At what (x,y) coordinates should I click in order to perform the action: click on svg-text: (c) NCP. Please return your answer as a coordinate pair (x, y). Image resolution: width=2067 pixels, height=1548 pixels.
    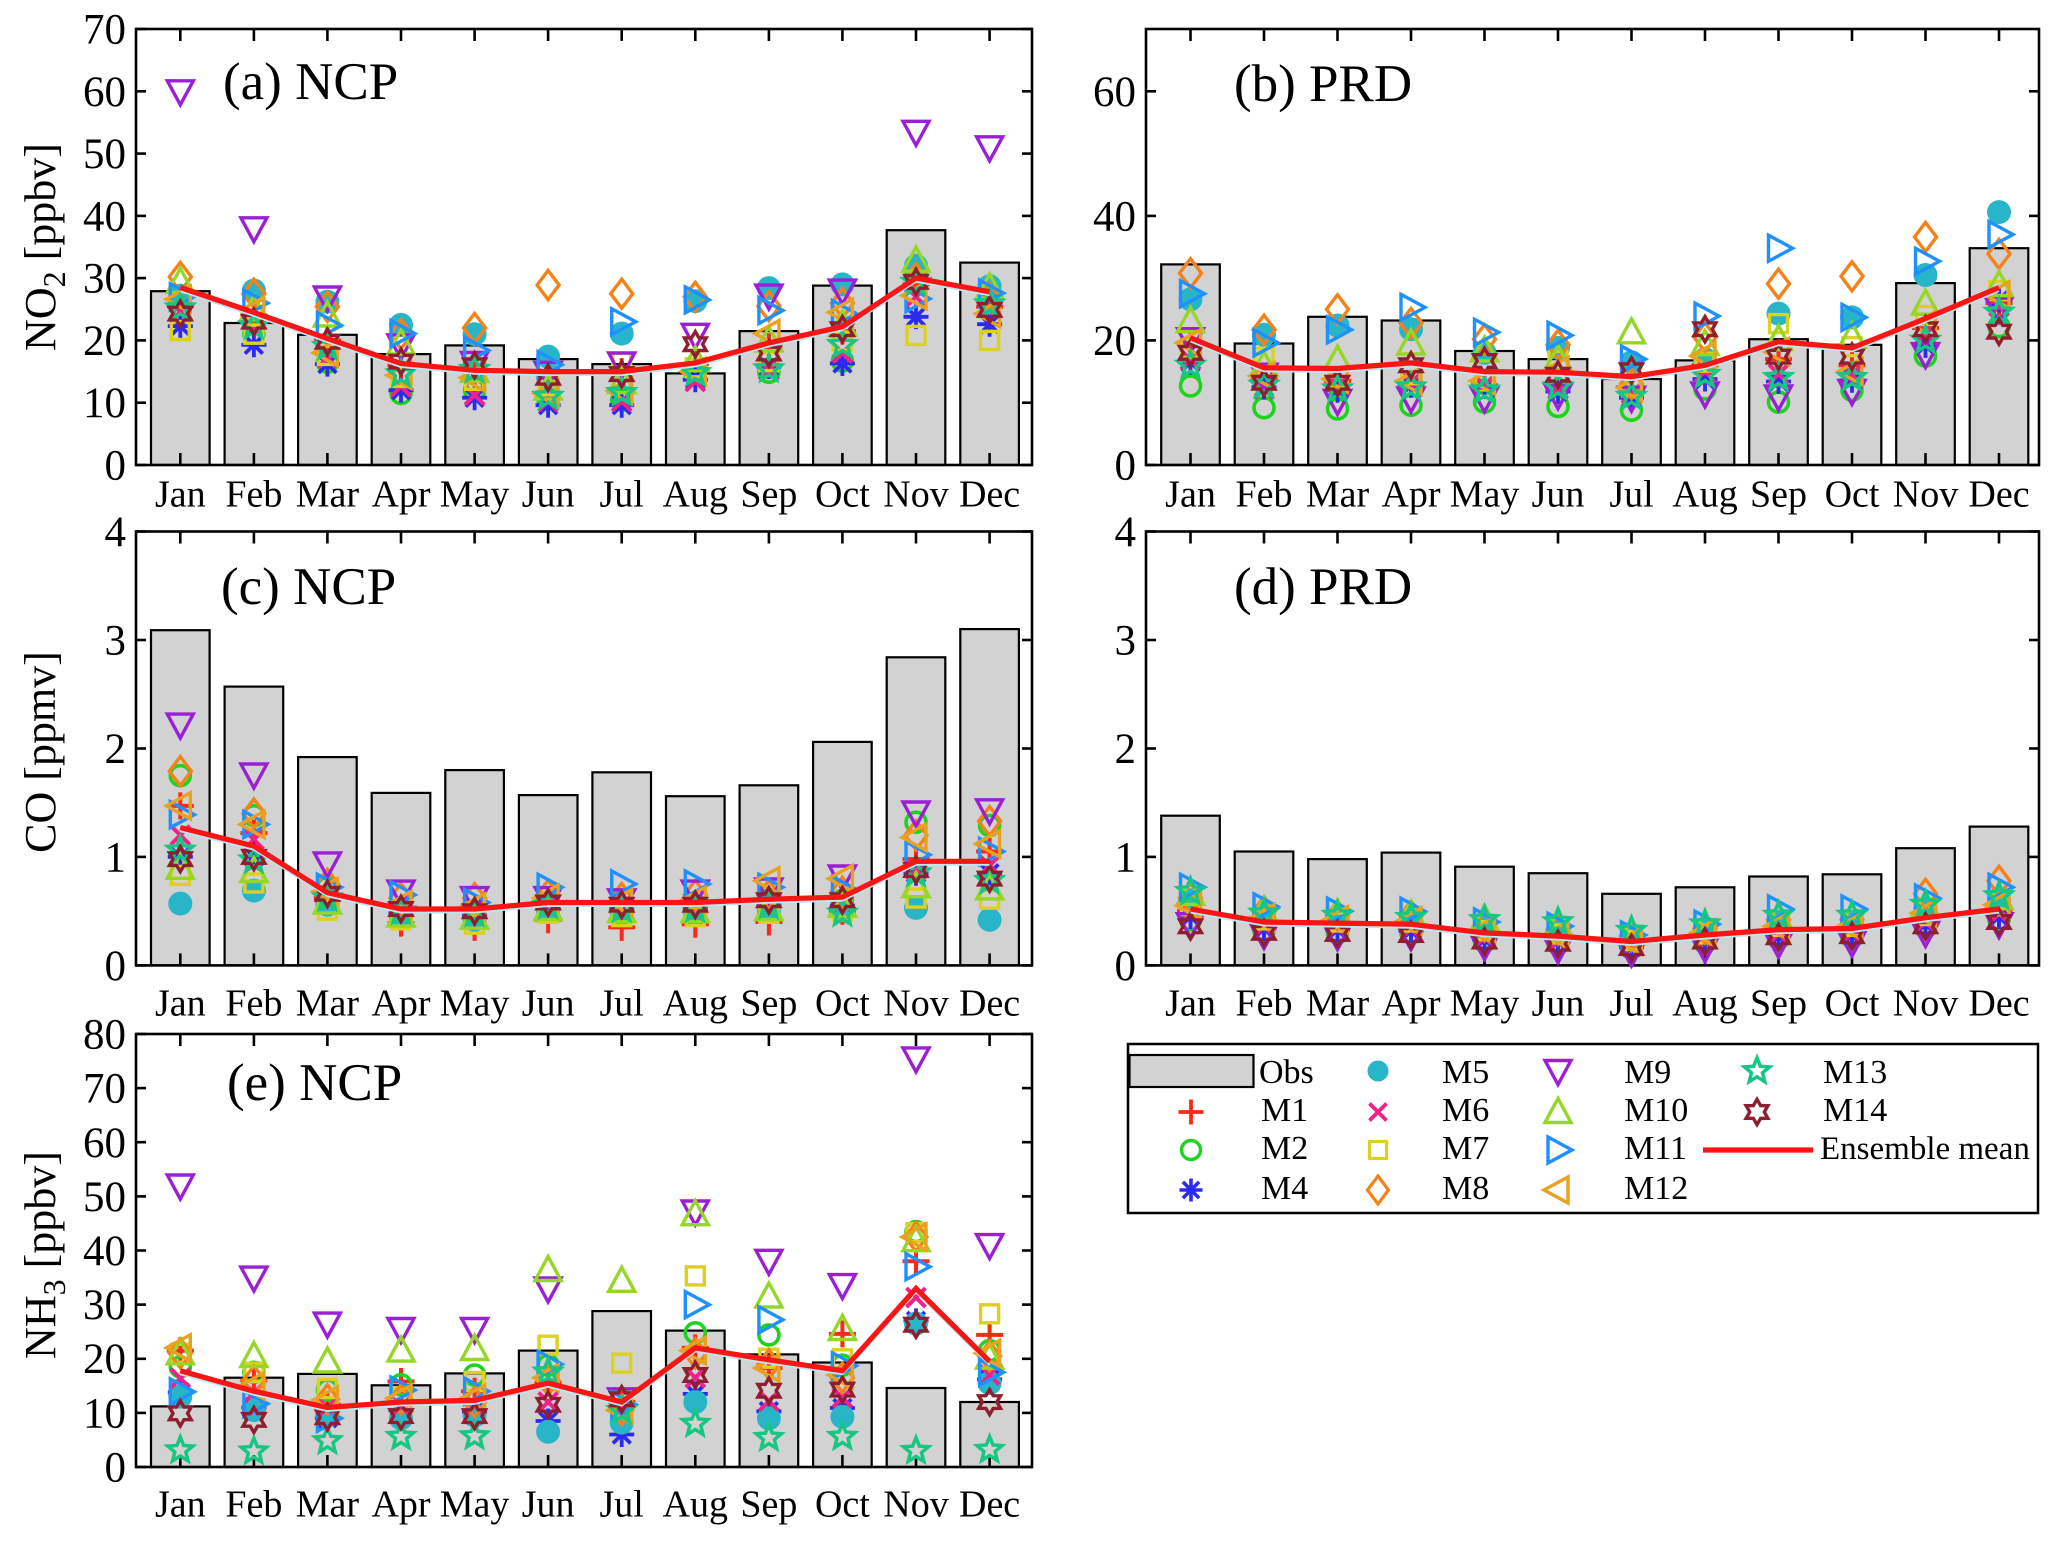
    Looking at the image, I should click on (308, 587).